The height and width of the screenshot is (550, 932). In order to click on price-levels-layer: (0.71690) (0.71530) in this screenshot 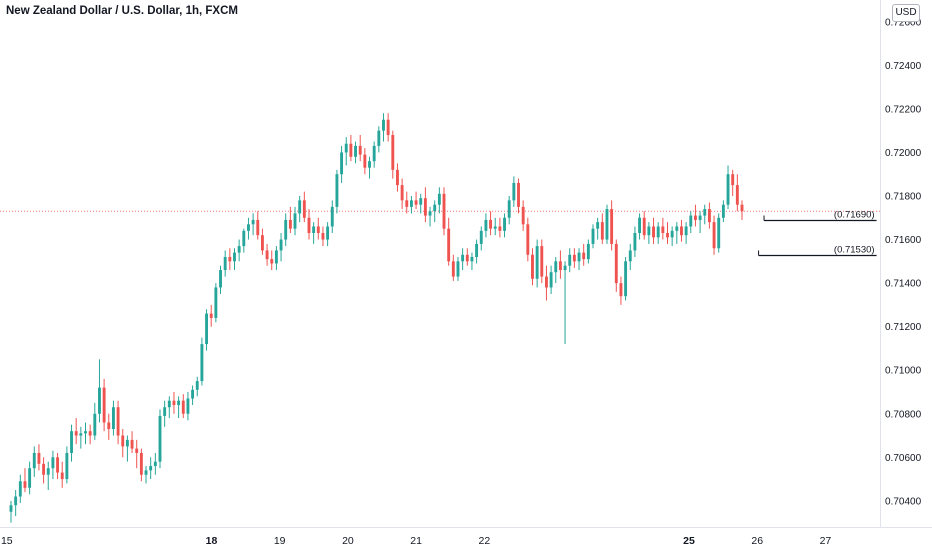, I will do `click(817, 233)`.